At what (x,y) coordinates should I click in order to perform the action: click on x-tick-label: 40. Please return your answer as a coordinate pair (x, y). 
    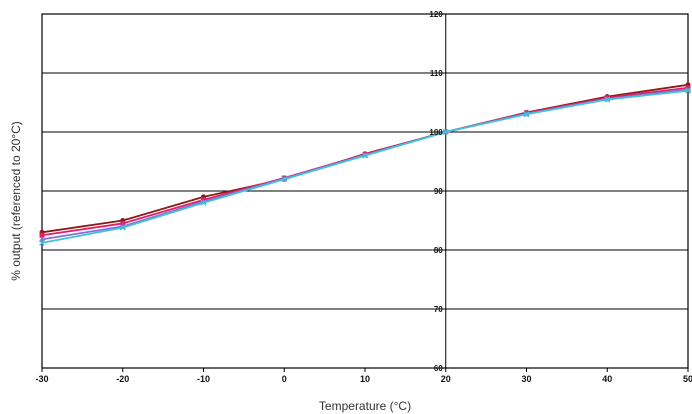
    Looking at the image, I should click on (607, 379).